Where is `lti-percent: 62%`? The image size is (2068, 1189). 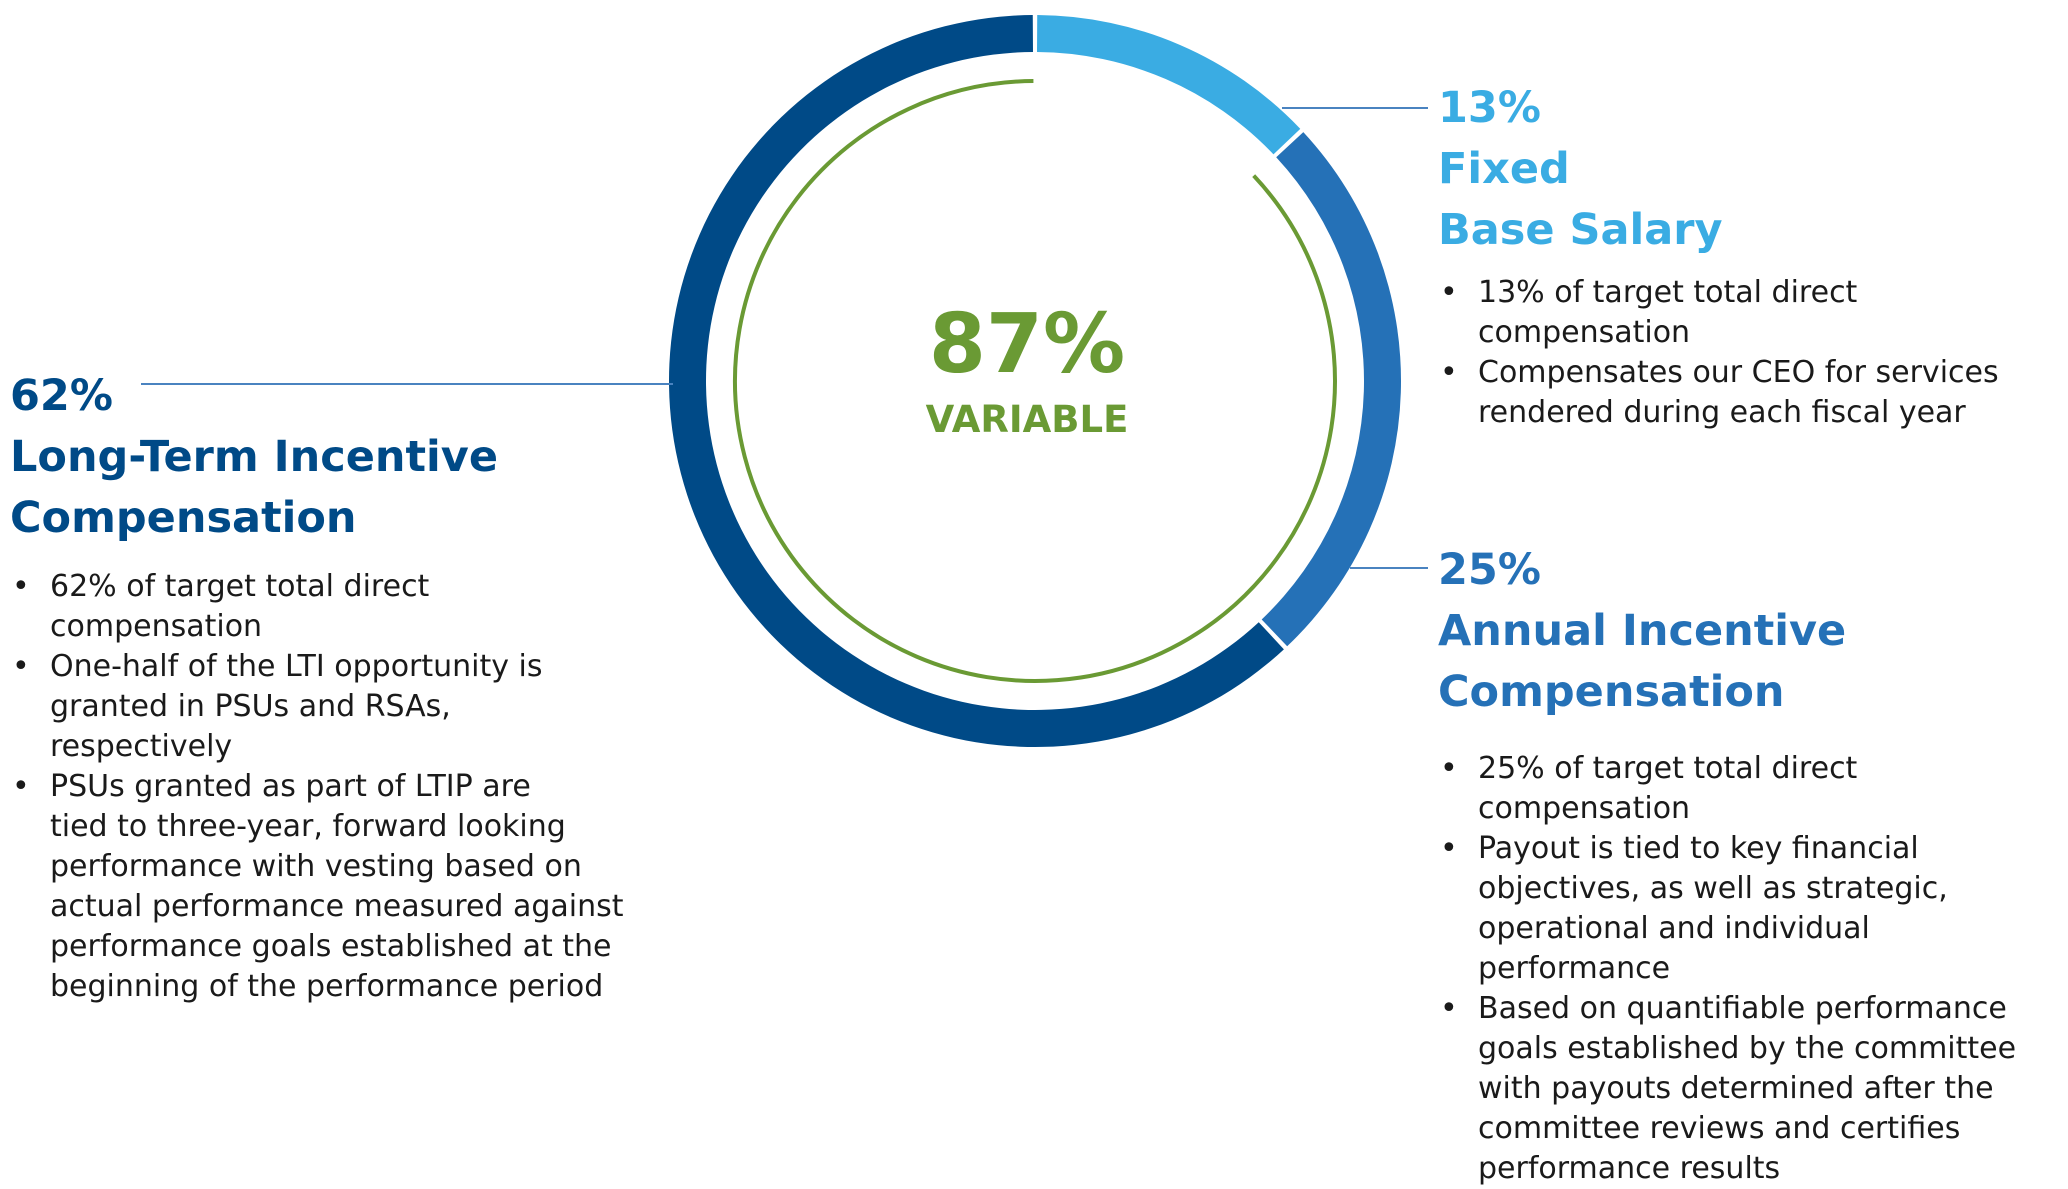 lti-percent: 62% is located at coordinates (61, 396).